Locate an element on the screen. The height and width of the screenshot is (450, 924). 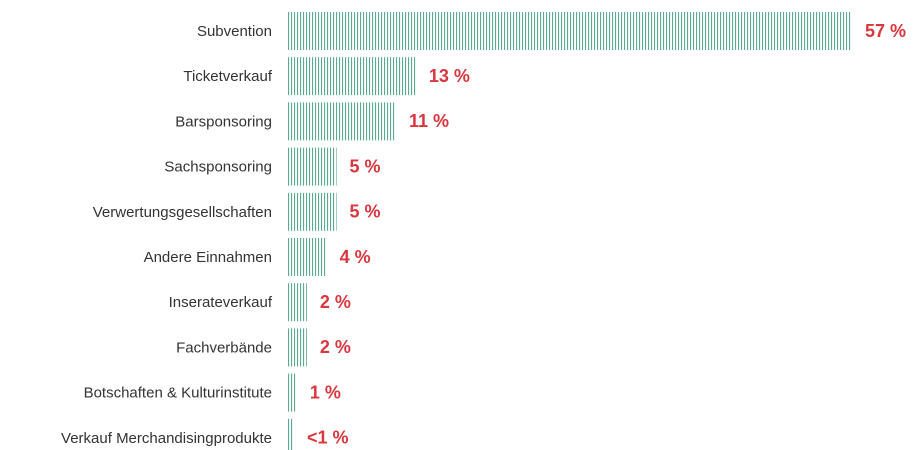
value-label: 57 % is located at coordinates (885, 31).